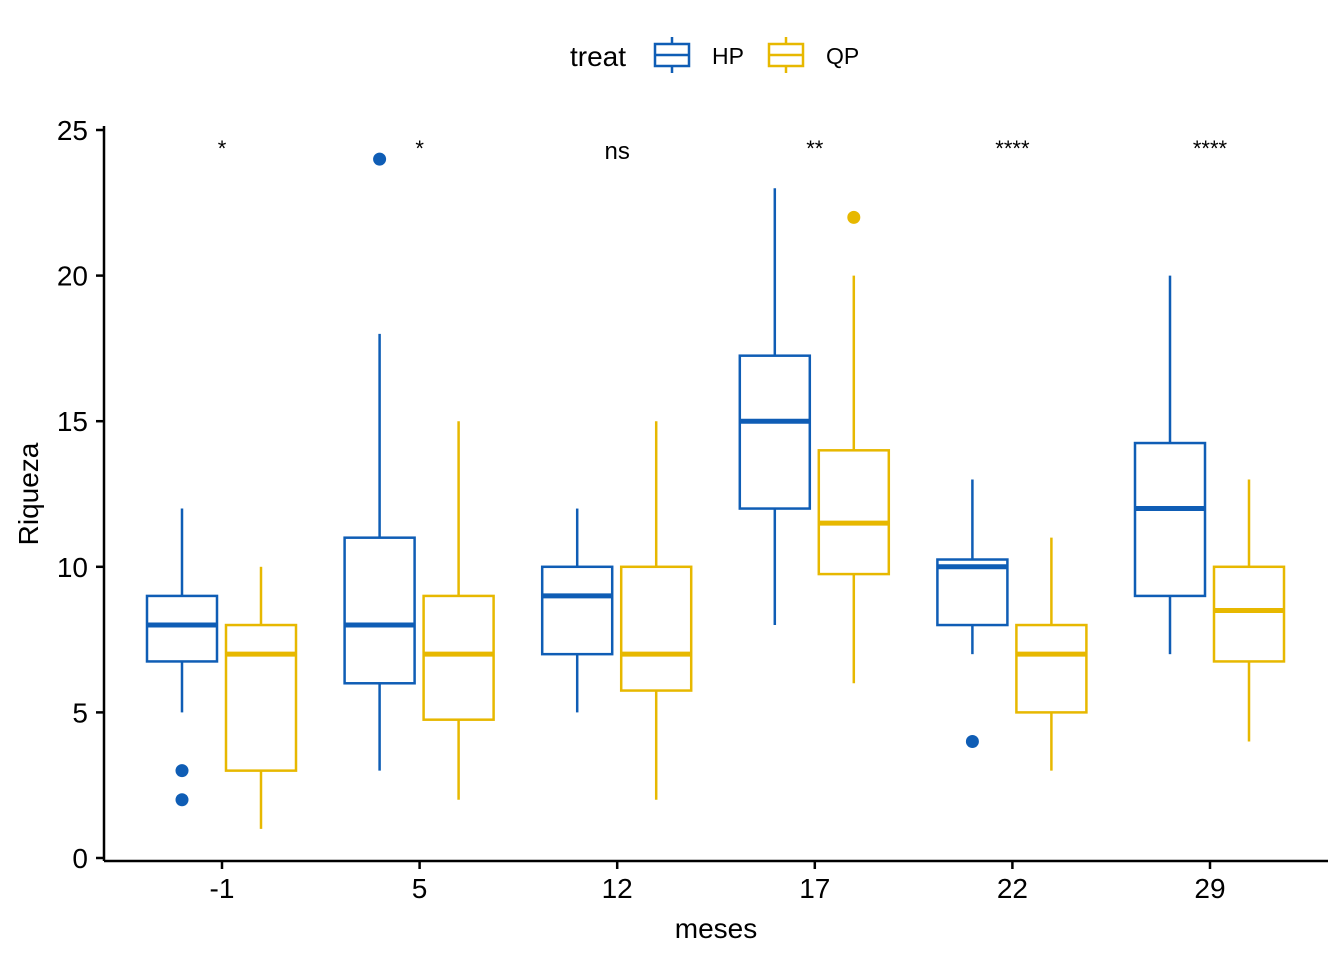  Describe the element at coordinates (72, 276) in the screenshot. I see `y-tick-label: 20` at that location.